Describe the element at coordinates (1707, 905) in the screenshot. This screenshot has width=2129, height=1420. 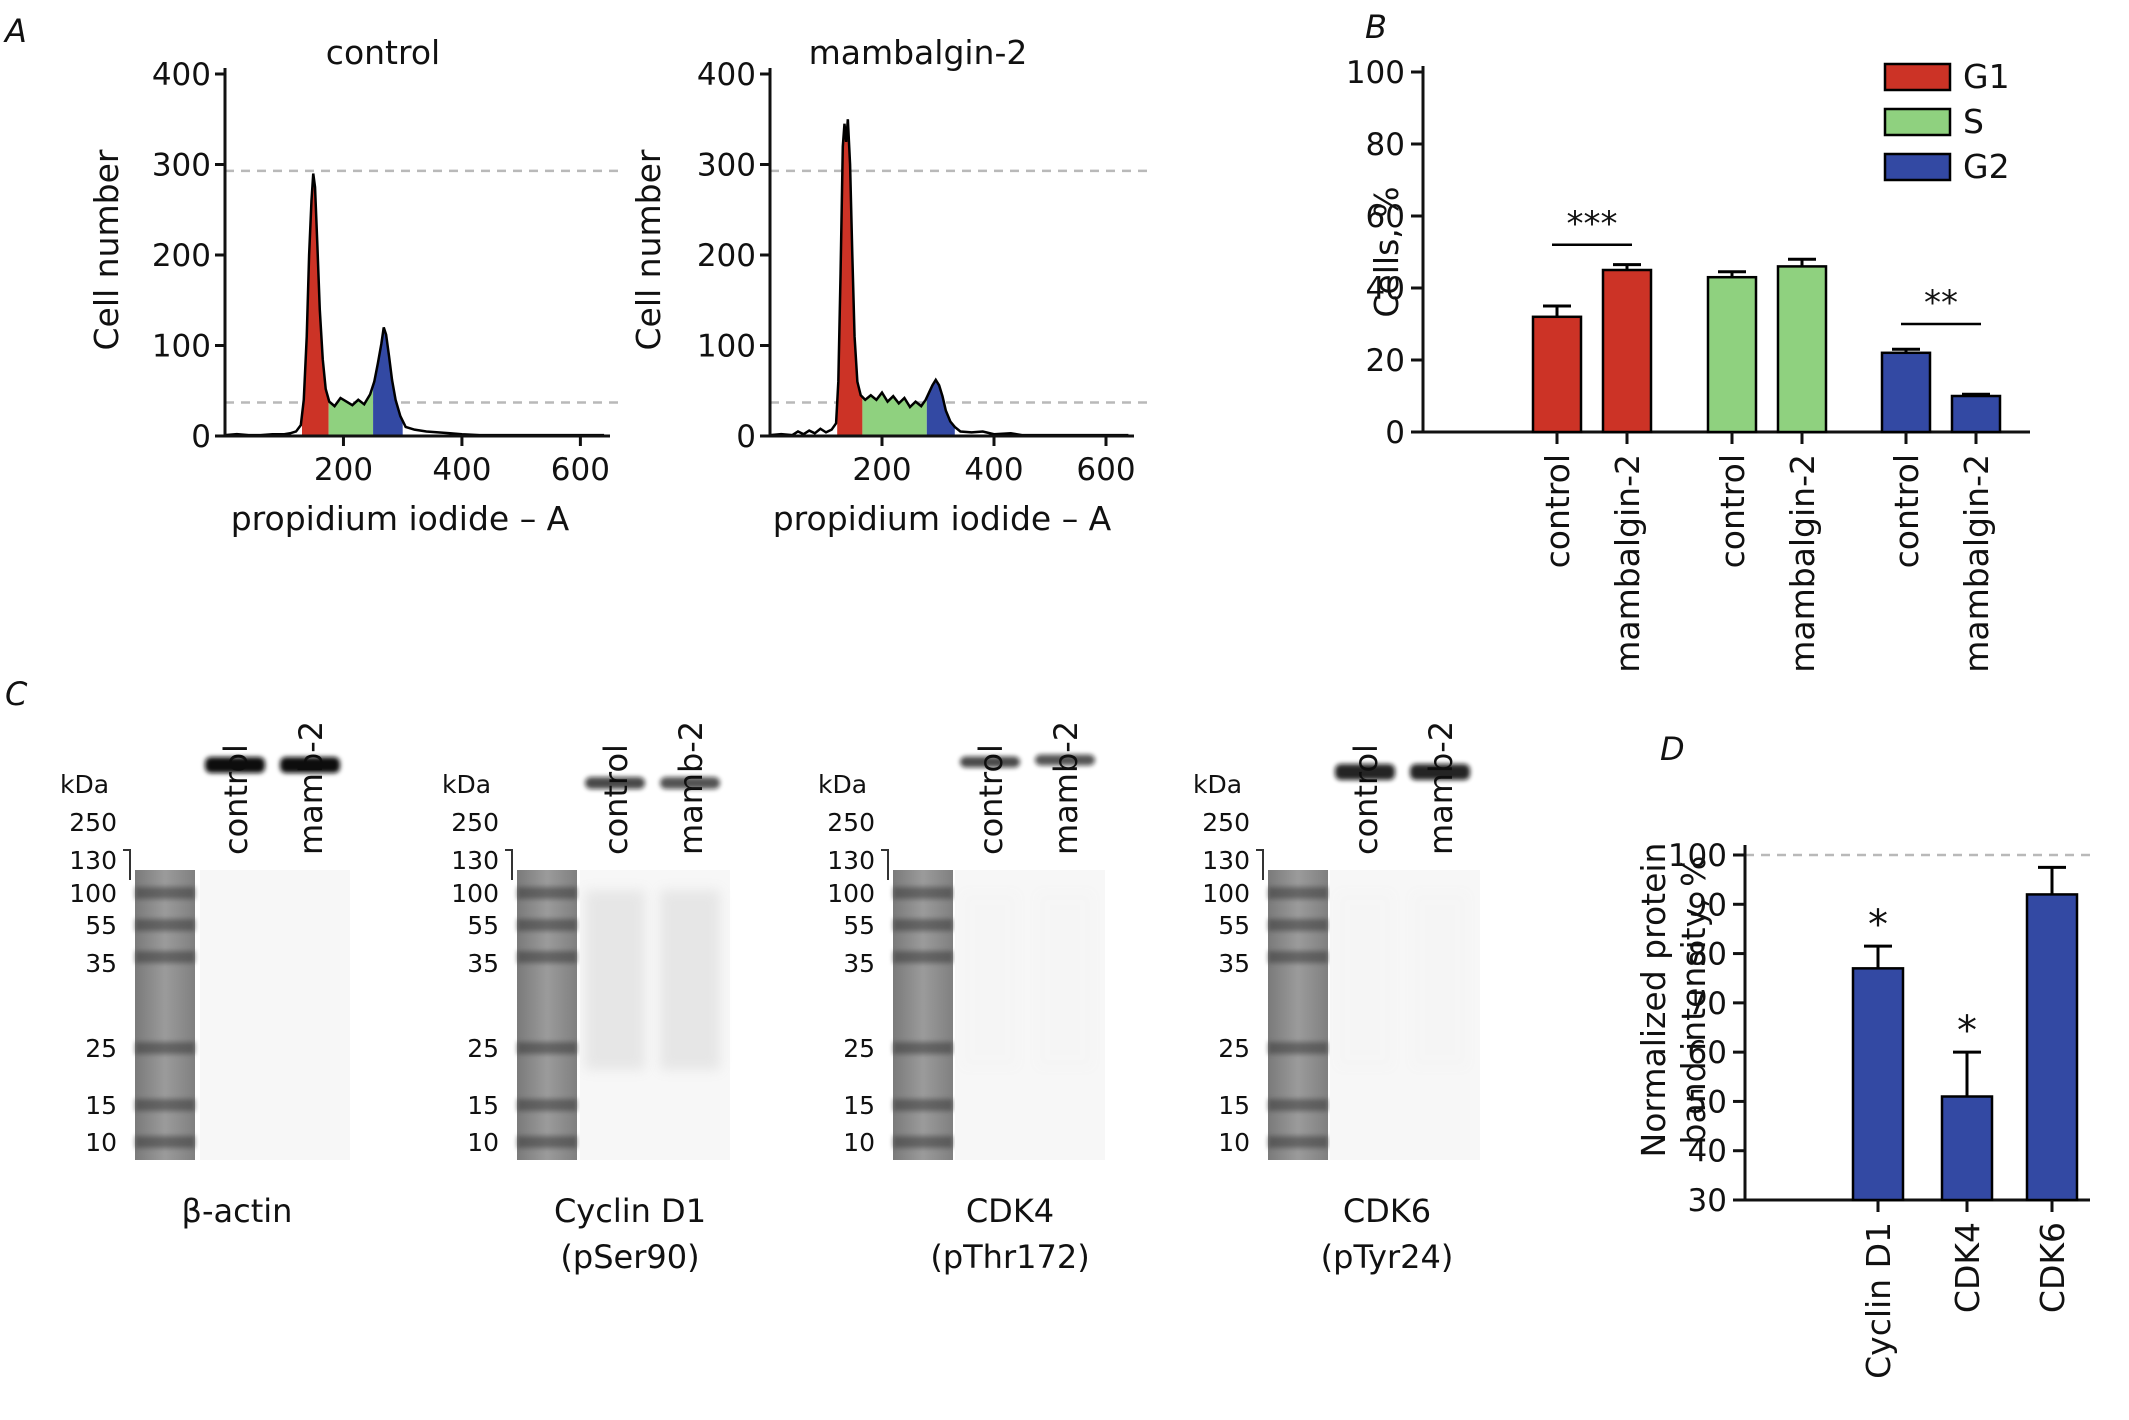
I see `y-tick-label: 90` at that location.